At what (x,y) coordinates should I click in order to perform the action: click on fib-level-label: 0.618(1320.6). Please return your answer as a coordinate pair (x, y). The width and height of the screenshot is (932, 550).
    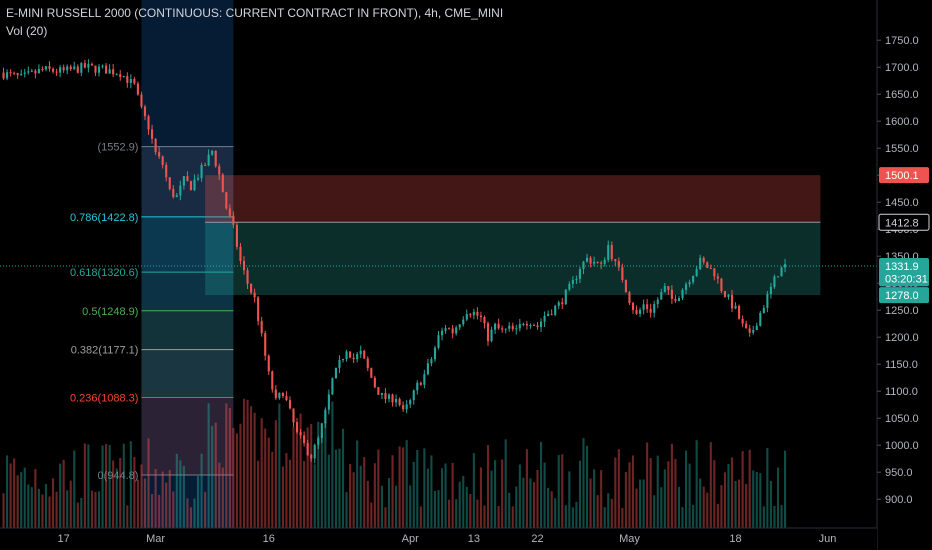
    Looking at the image, I should click on (104, 273).